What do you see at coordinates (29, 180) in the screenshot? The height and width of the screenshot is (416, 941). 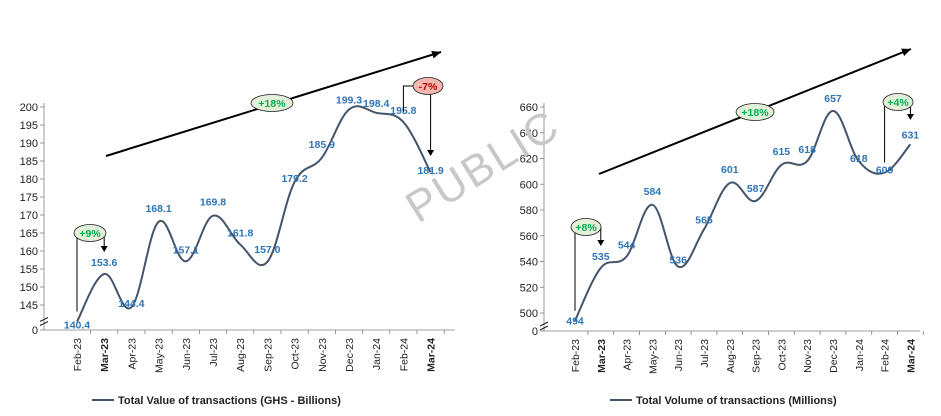 I see `y-tick-label: 180` at bounding box center [29, 180].